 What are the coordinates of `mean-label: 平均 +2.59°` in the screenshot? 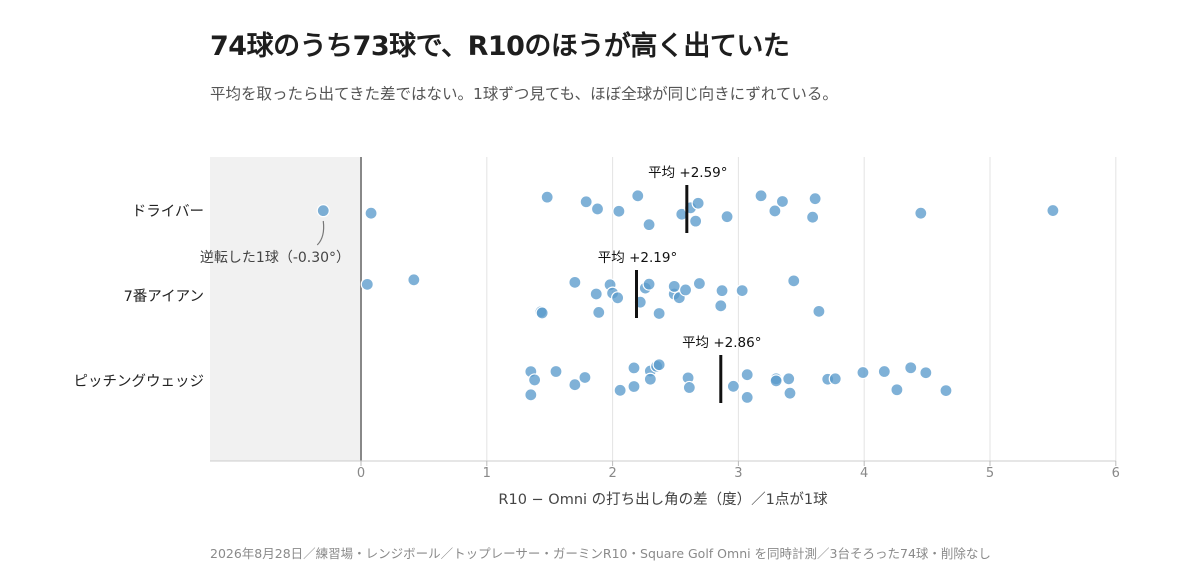 It's located at (687, 173).